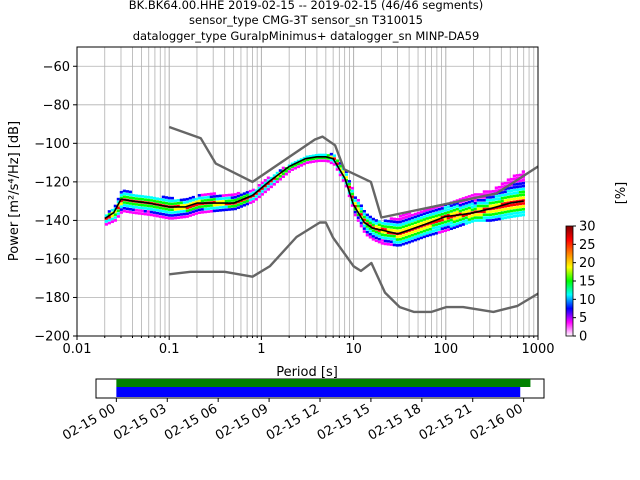 This screenshot has height=480, width=640. I want to click on x-axis-ticks: 0.01 0.1 1 10 100 1000, so click(309, 346).